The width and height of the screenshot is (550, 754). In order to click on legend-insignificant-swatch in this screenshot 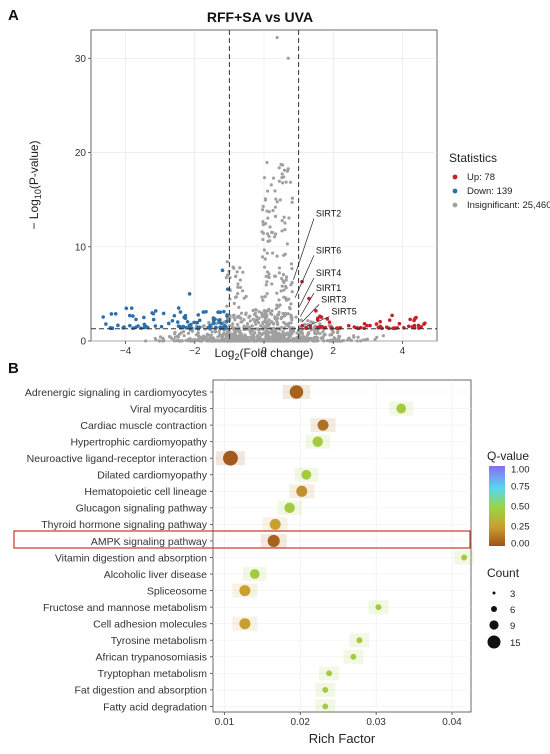, I will do `click(455, 205)`.